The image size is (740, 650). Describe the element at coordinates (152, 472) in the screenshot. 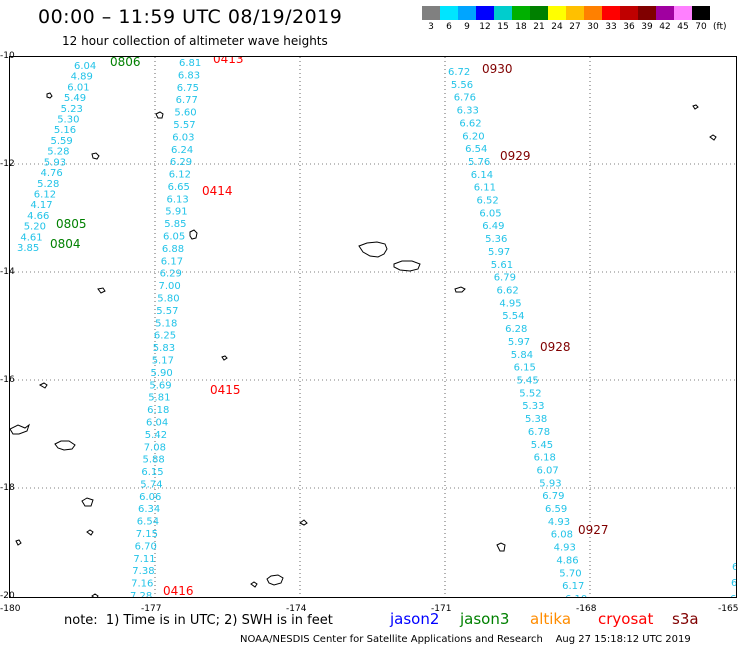

I see `swh-value: 6.15` at that location.